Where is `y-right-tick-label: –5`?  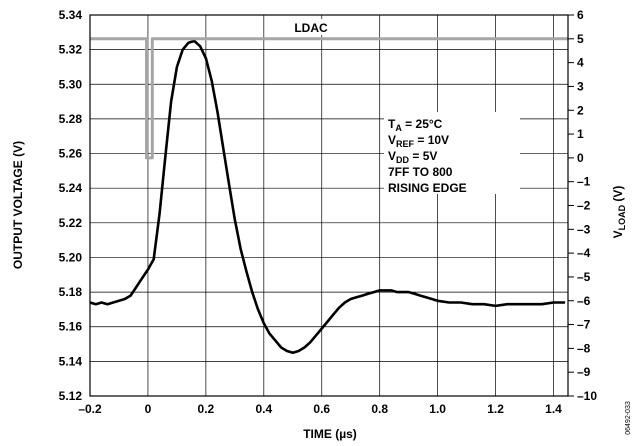 y-right-tick-label: –5 is located at coordinates (584, 277).